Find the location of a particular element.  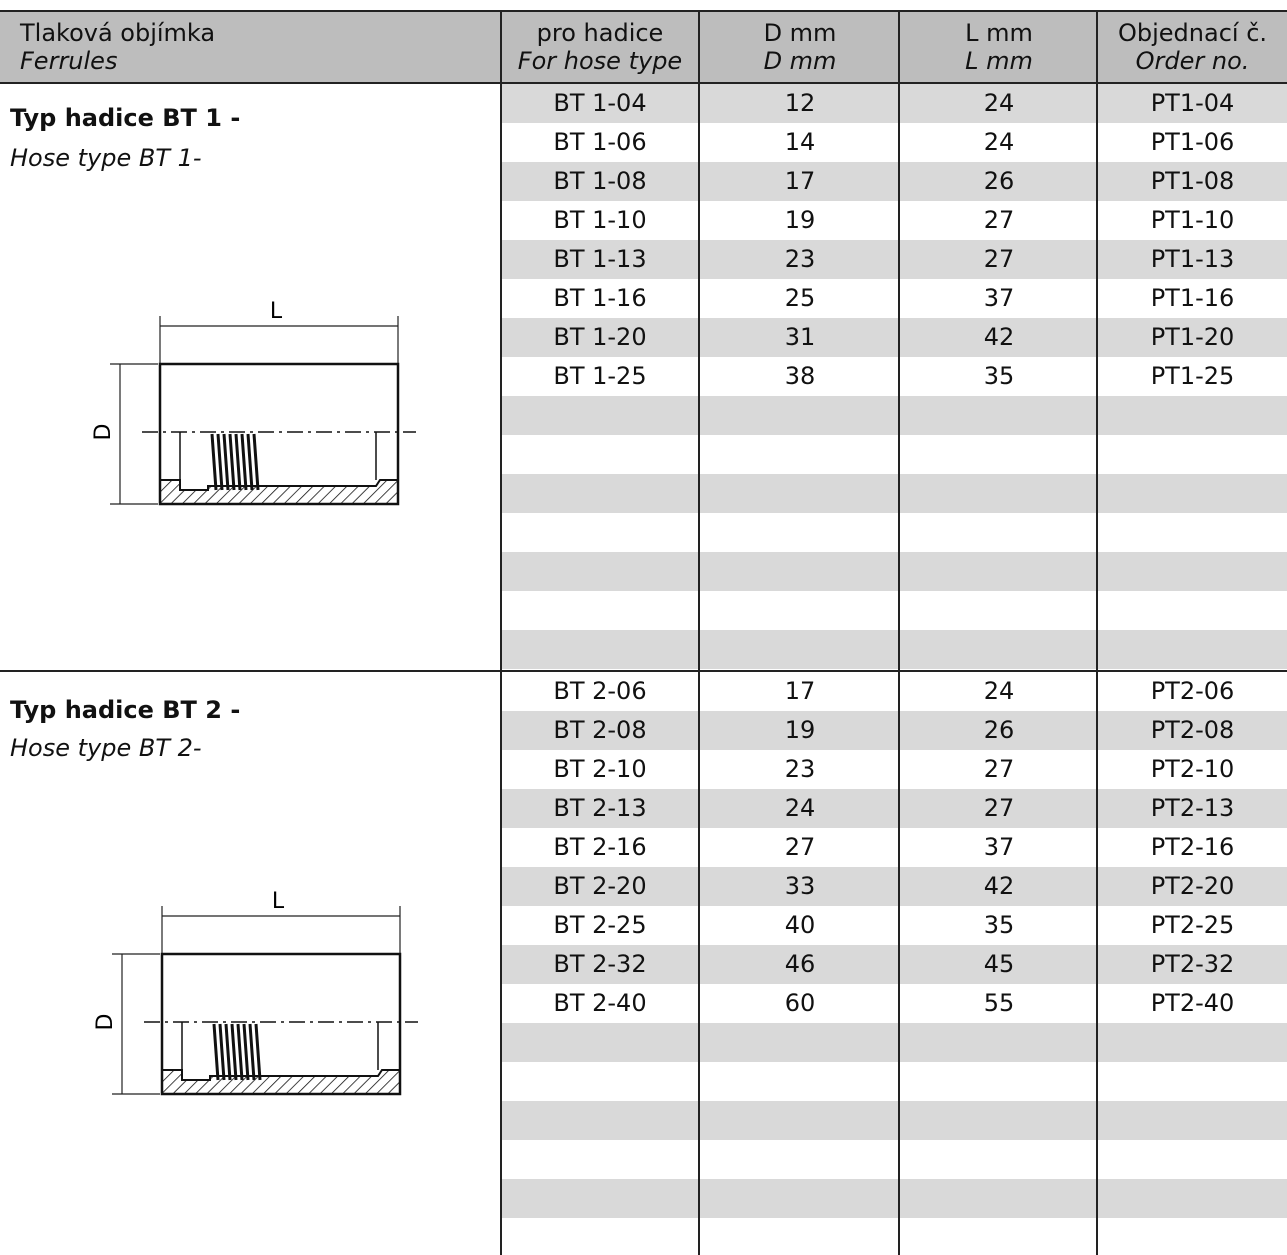

order-cell: PT1-10 is located at coordinates (1192, 220).